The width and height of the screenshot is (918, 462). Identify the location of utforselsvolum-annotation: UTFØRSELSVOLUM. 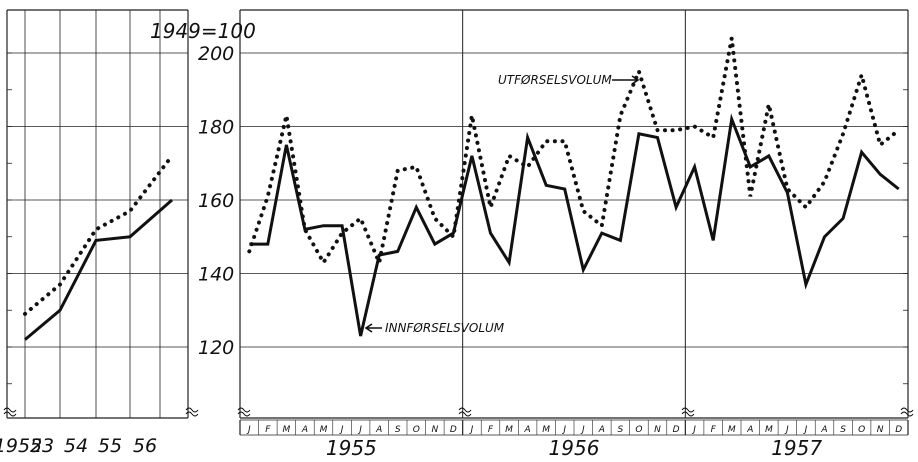
(555, 80).